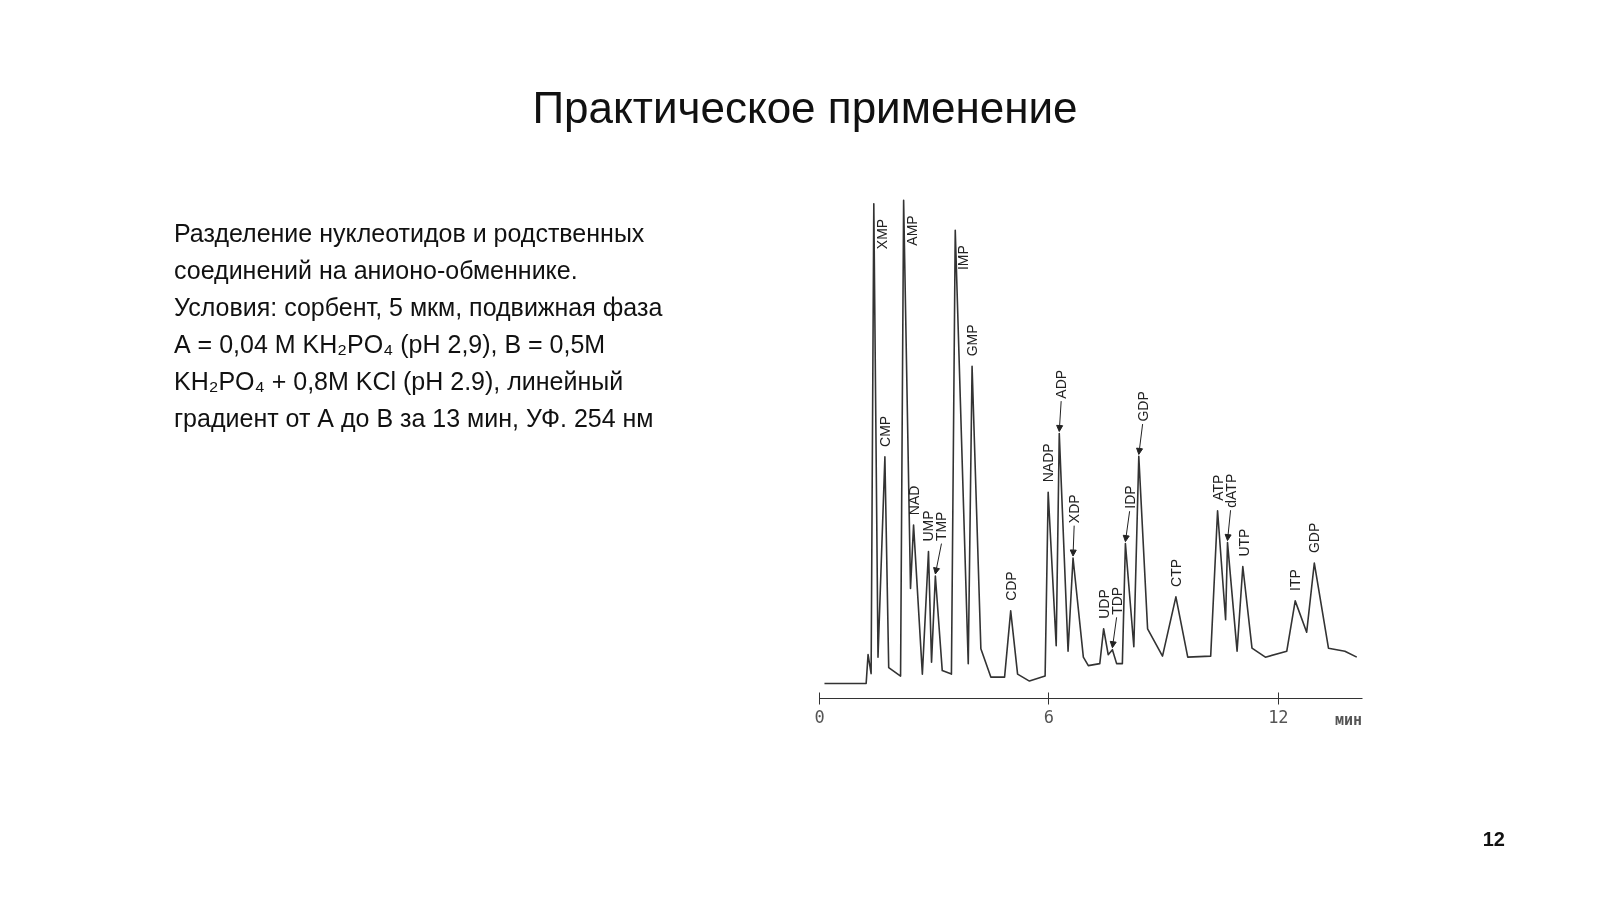 This screenshot has height=900, width=1600. I want to click on annotation: GMP, so click(972, 340).